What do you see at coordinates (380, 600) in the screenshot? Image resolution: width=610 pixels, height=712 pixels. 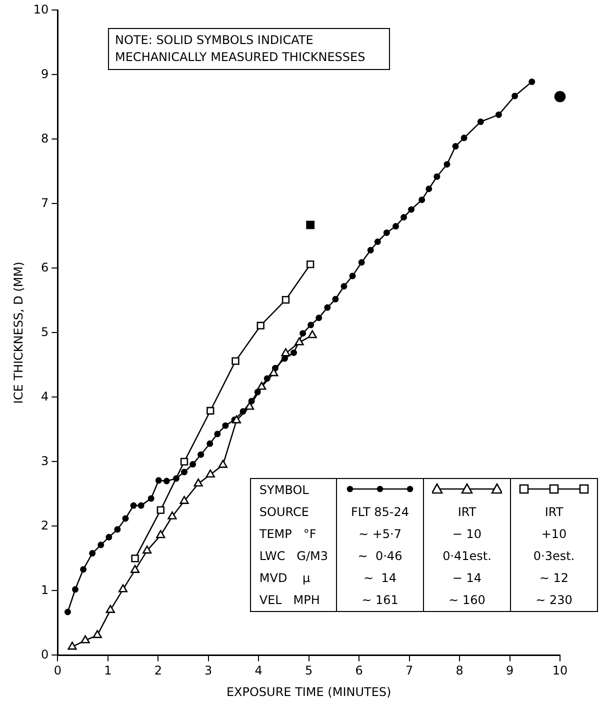 I see `annotation: ~ 161` at bounding box center [380, 600].